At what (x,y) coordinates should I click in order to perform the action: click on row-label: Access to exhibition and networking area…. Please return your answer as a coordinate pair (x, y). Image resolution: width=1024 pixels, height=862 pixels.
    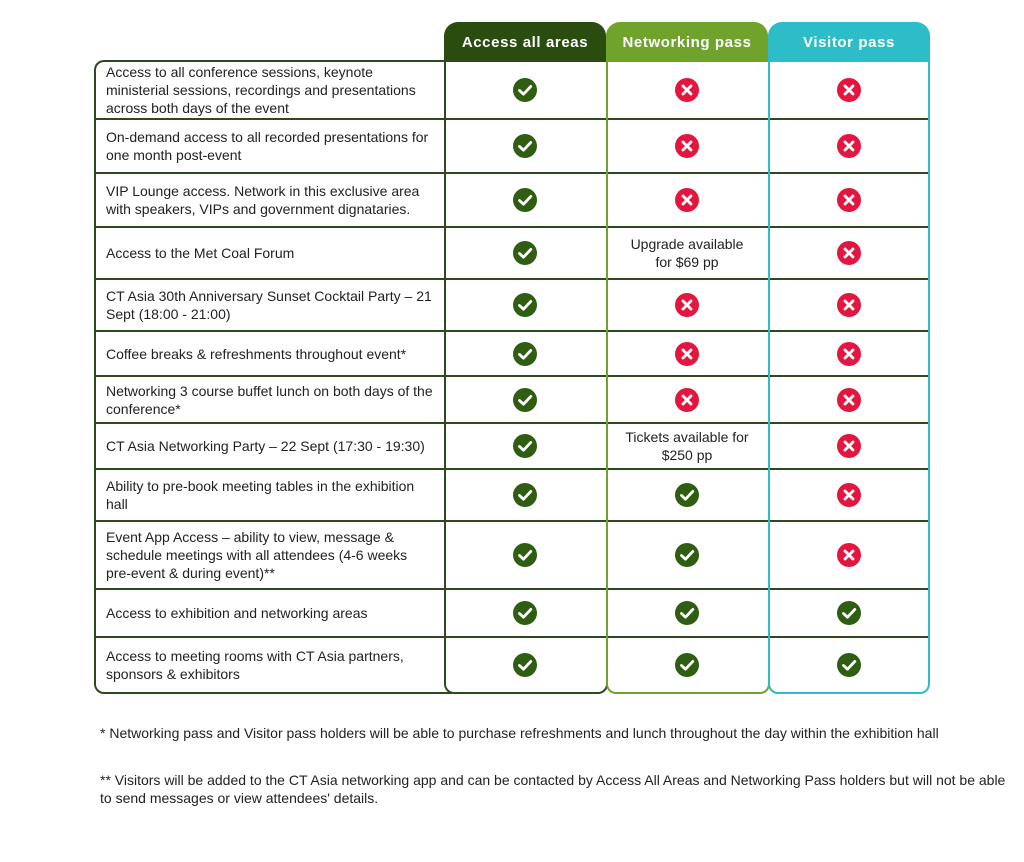
    Looking at the image, I should click on (237, 613).